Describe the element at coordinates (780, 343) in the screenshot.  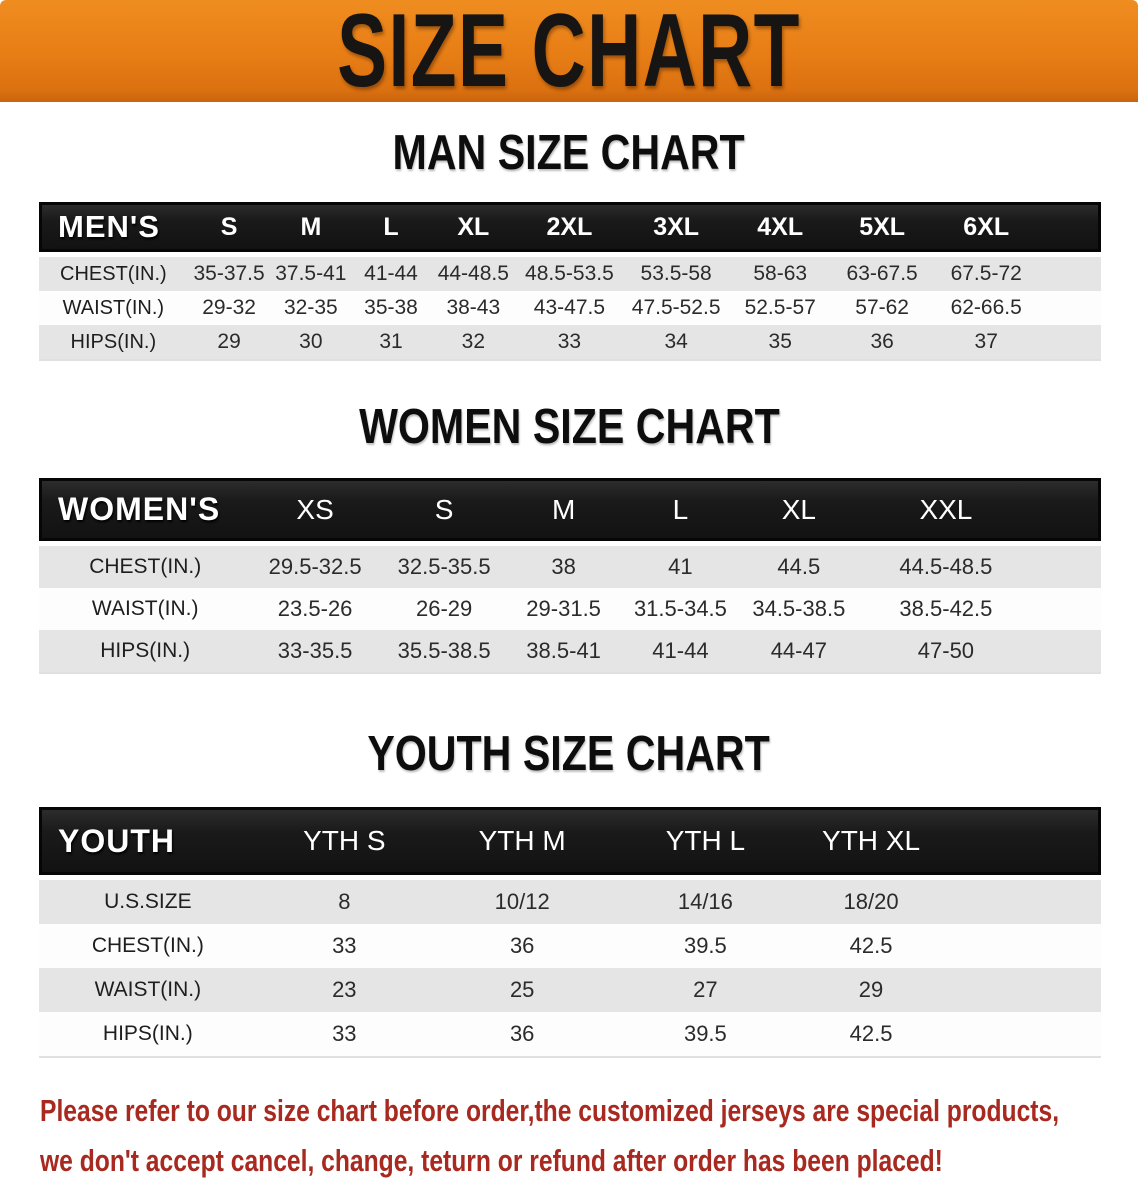
I see `size-cell: 35` at that location.